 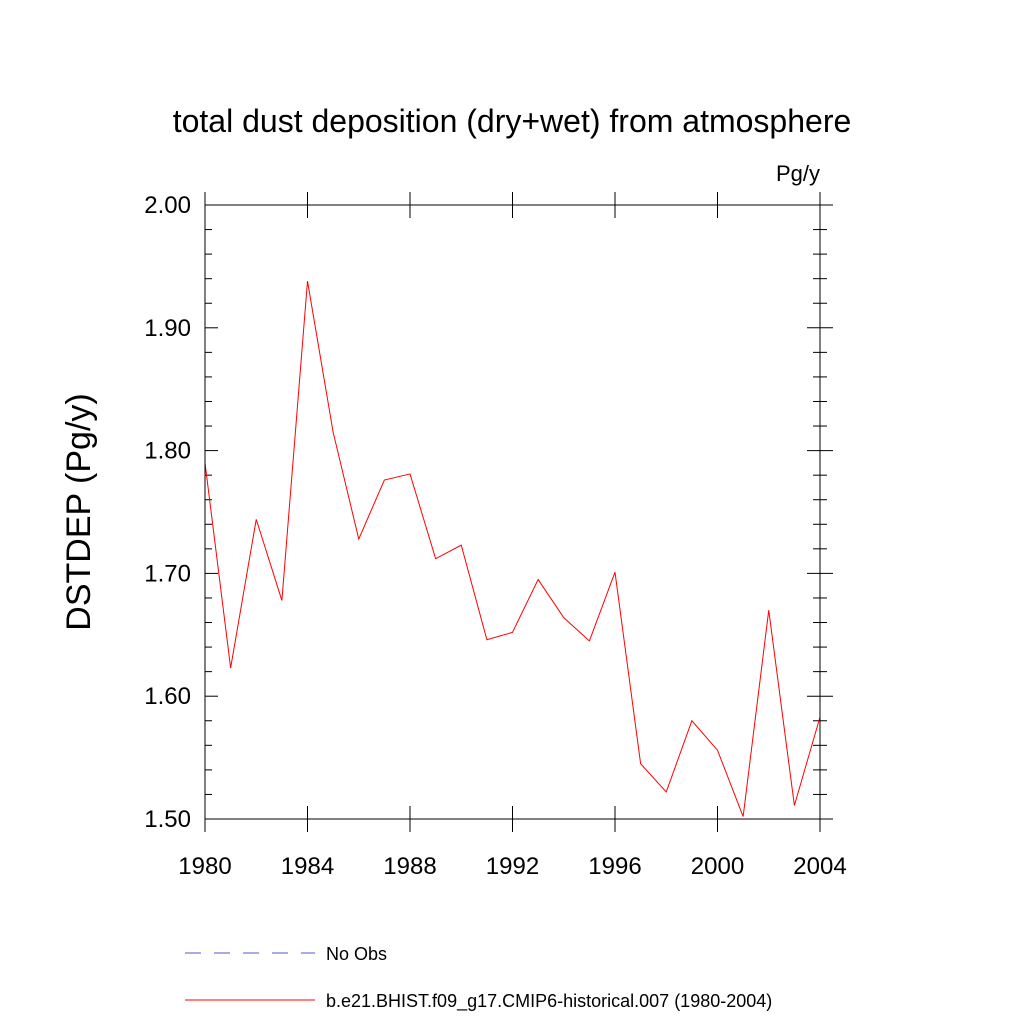 I want to click on y-tick-label: 1.90, so click(x=167, y=328).